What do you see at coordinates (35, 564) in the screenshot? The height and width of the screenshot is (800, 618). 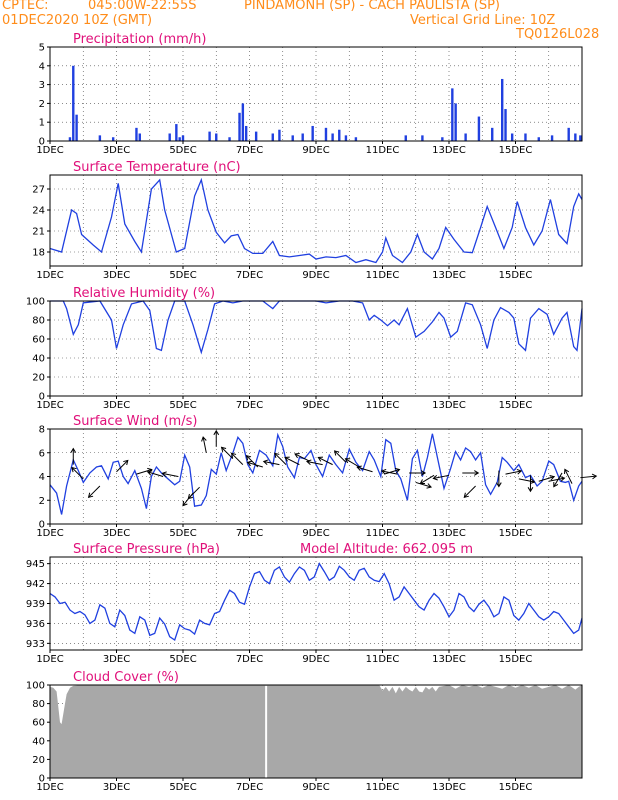 I see `pressure-ytick-label: 945` at bounding box center [35, 564].